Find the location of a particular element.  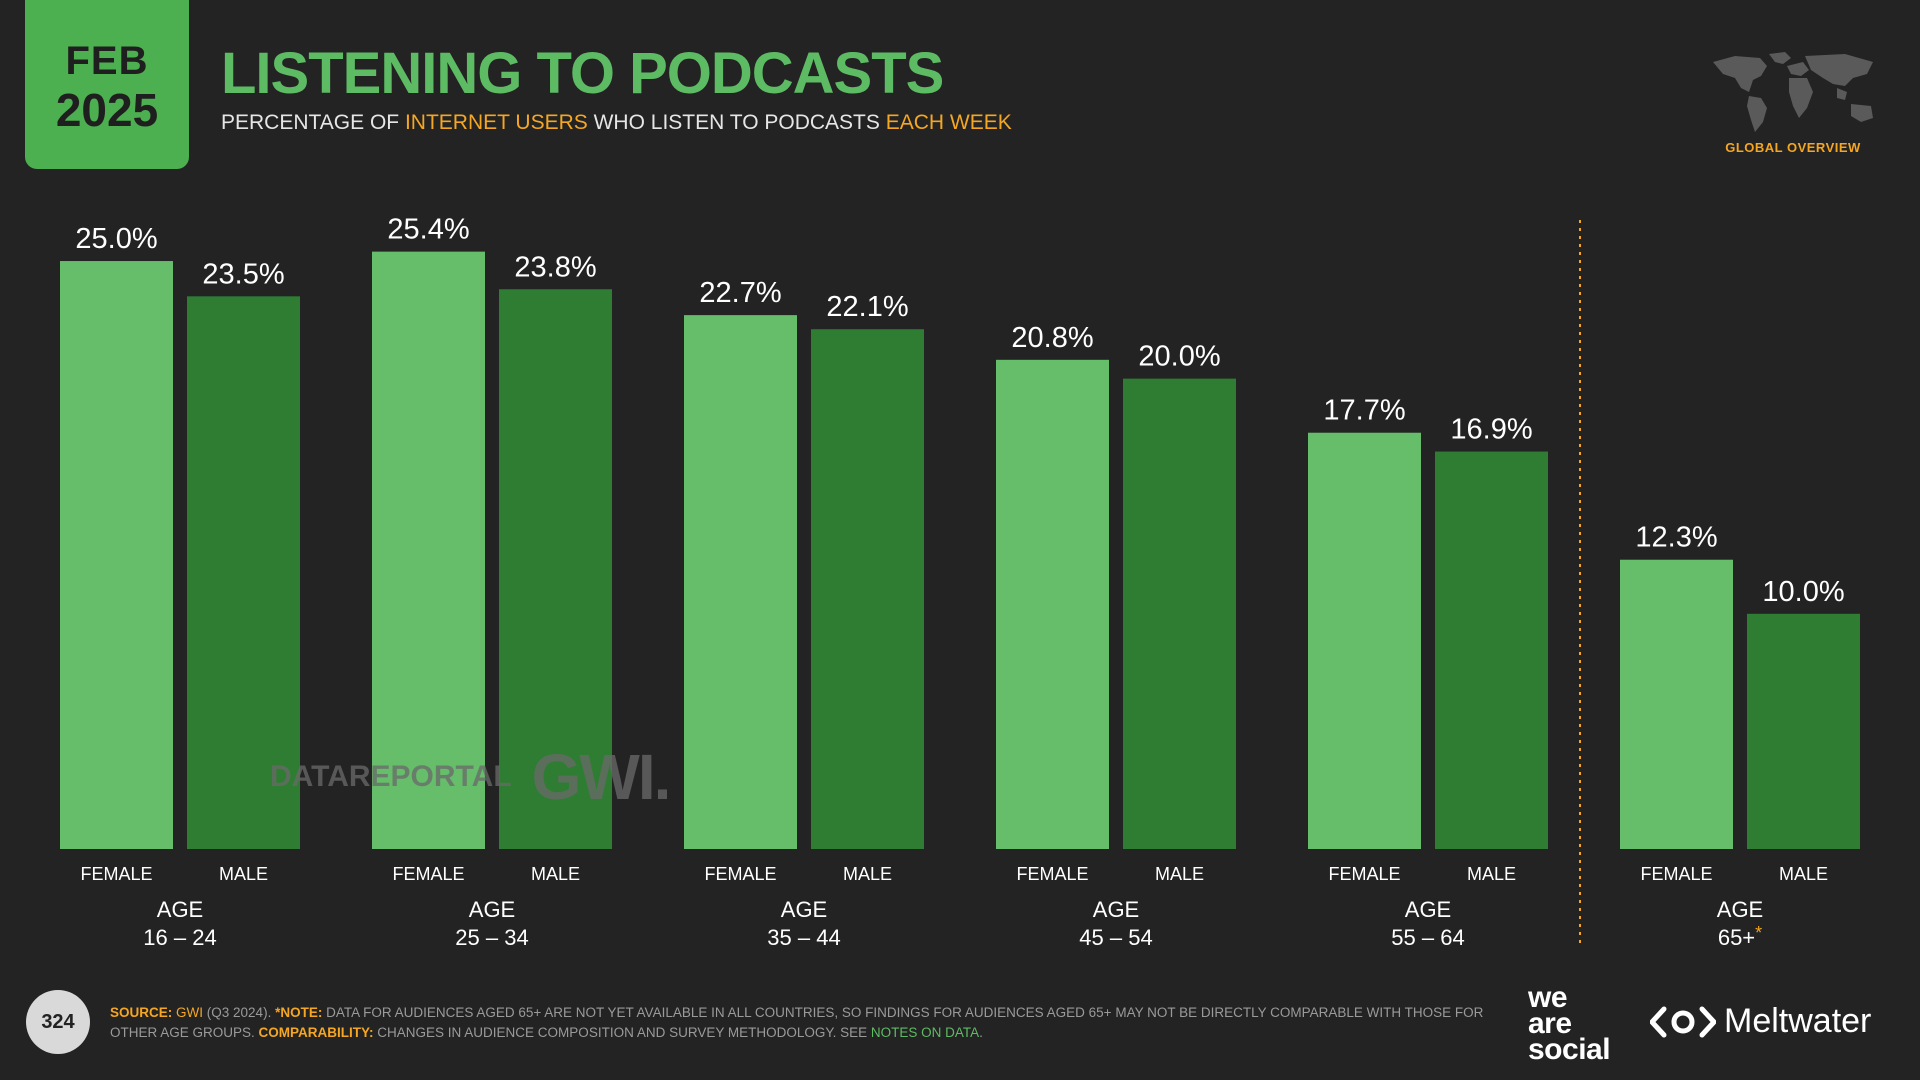

age-range-6: 65+* is located at coordinates (1740, 936).